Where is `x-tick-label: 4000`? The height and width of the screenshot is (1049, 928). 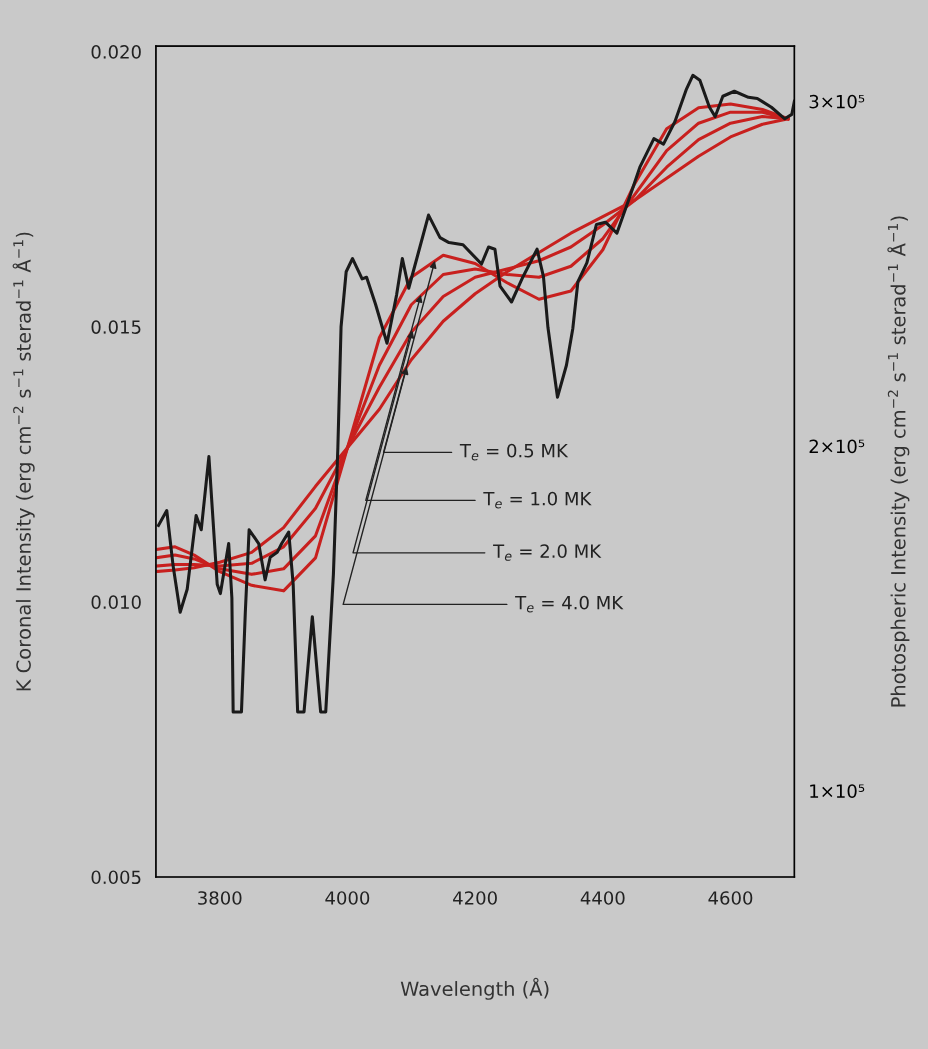
x-tick-label: 4000 is located at coordinates (347, 898).